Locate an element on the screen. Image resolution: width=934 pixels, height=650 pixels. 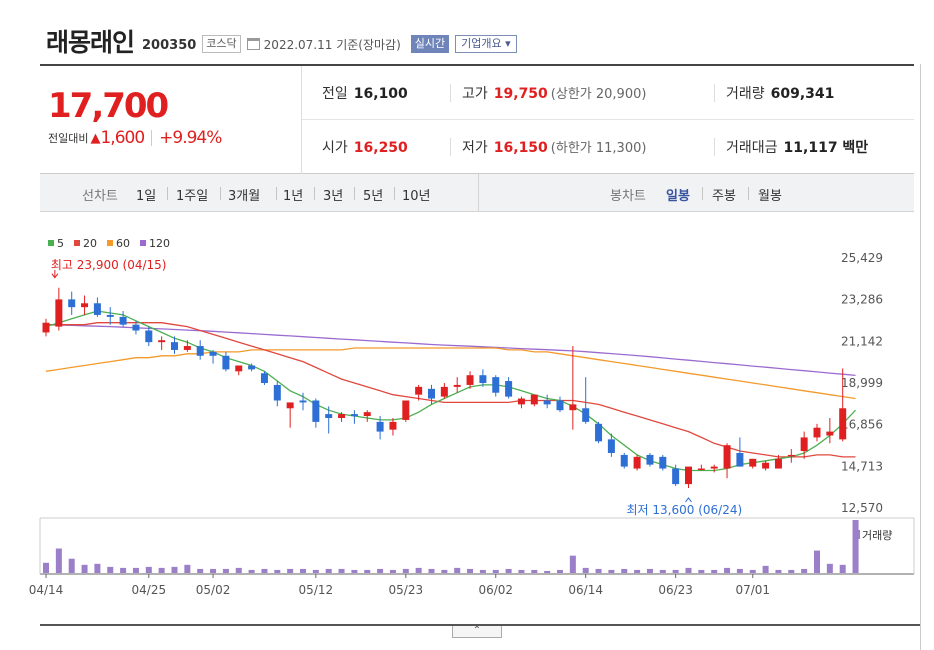
x-tick-label: 05/23 is located at coordinates (406, 590).